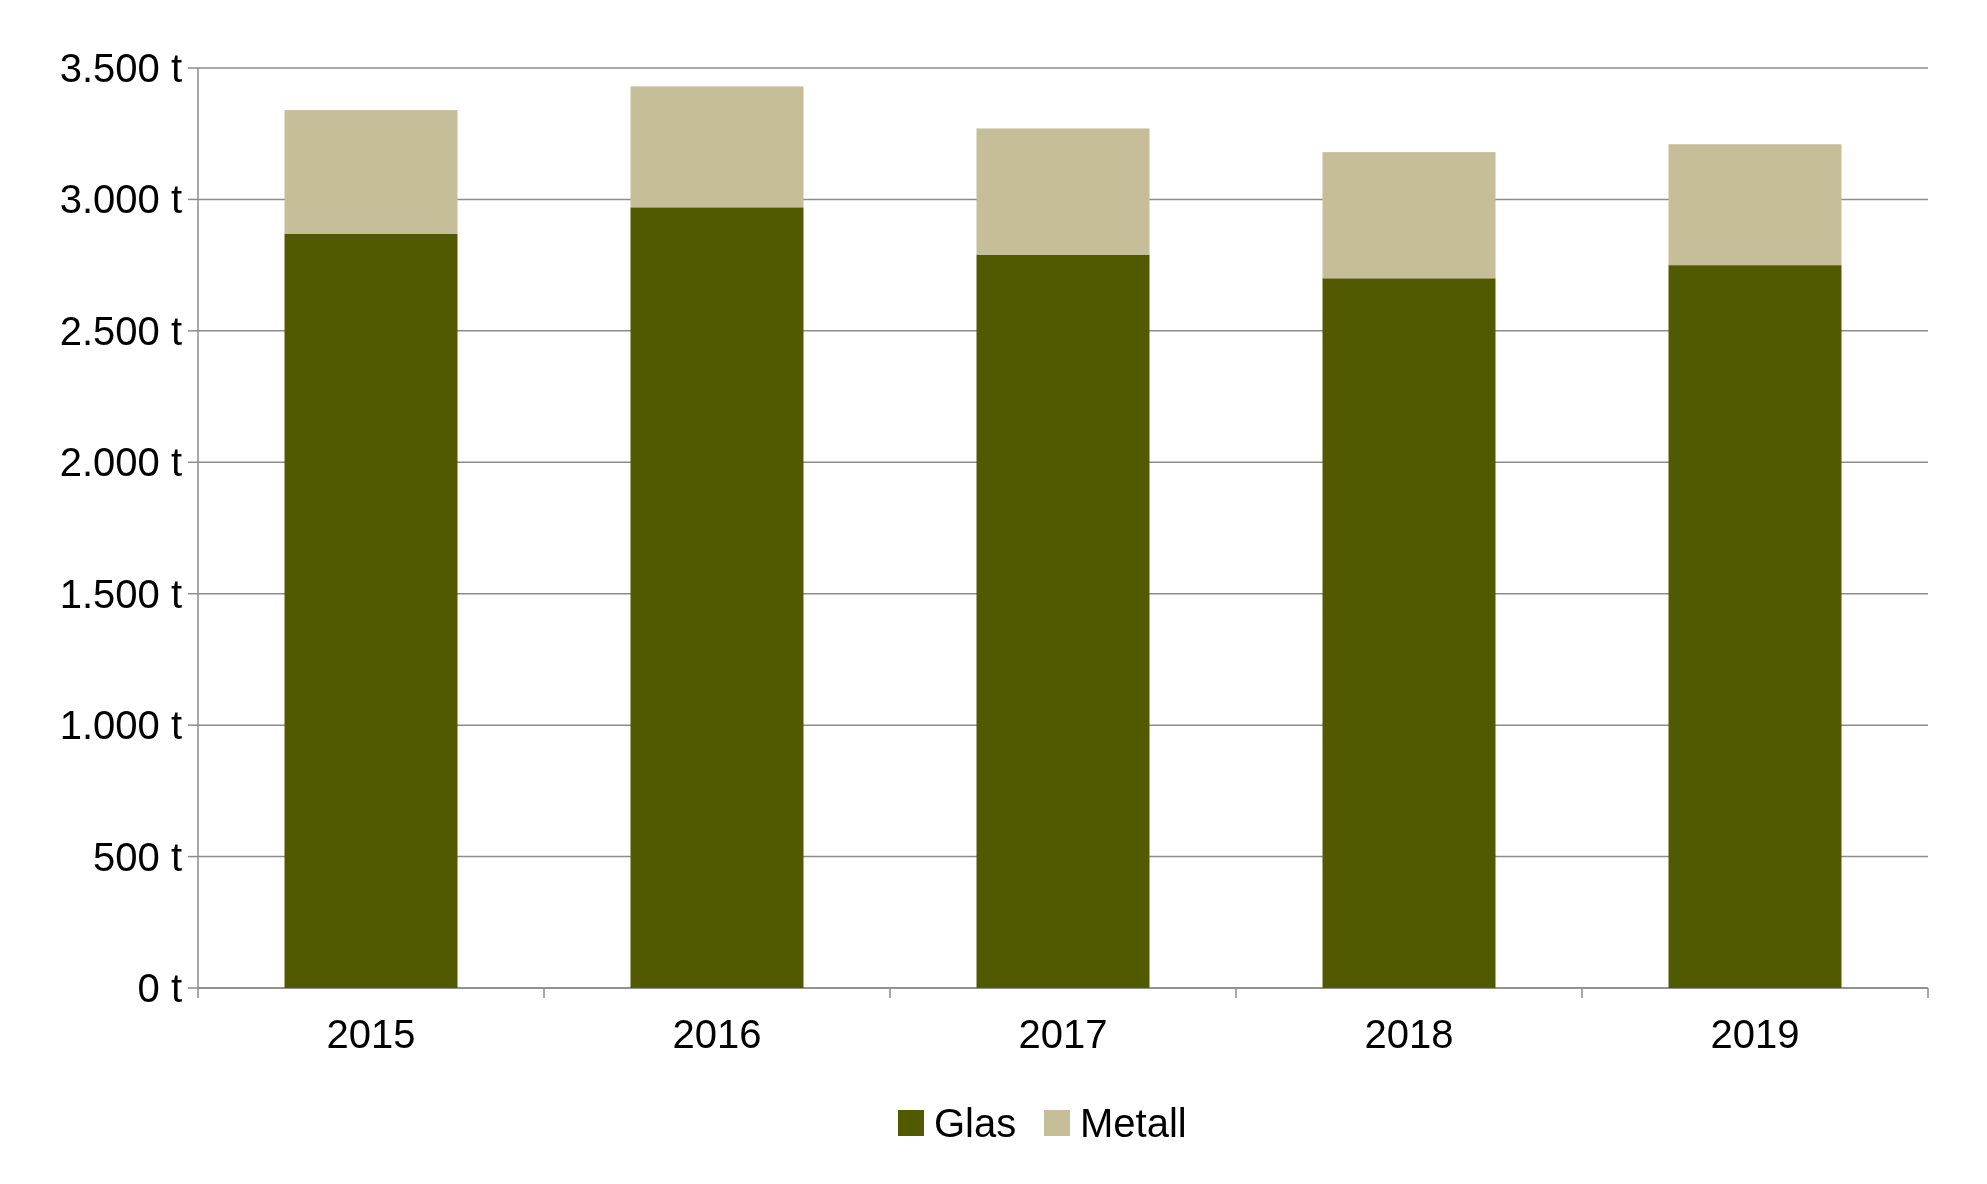 The width and height of the screenshot is (1987, 1184). I want to click on x-tick-label: 2015, so click(371, 1034).